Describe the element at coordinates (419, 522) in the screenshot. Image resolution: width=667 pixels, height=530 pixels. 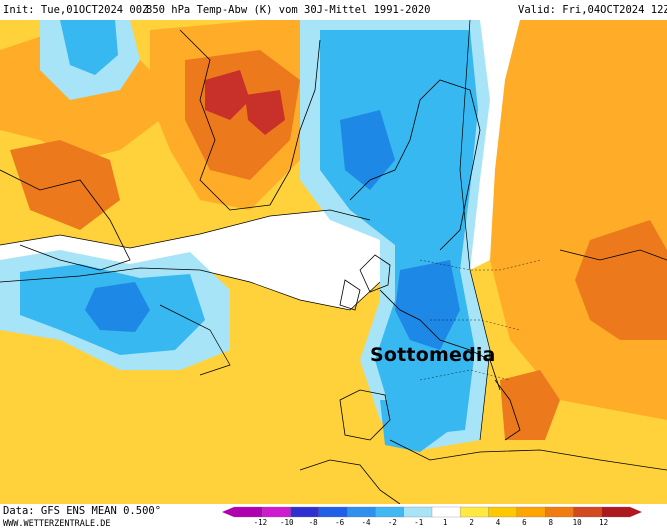
I see `colorbar-tick-label: -1` at that location.